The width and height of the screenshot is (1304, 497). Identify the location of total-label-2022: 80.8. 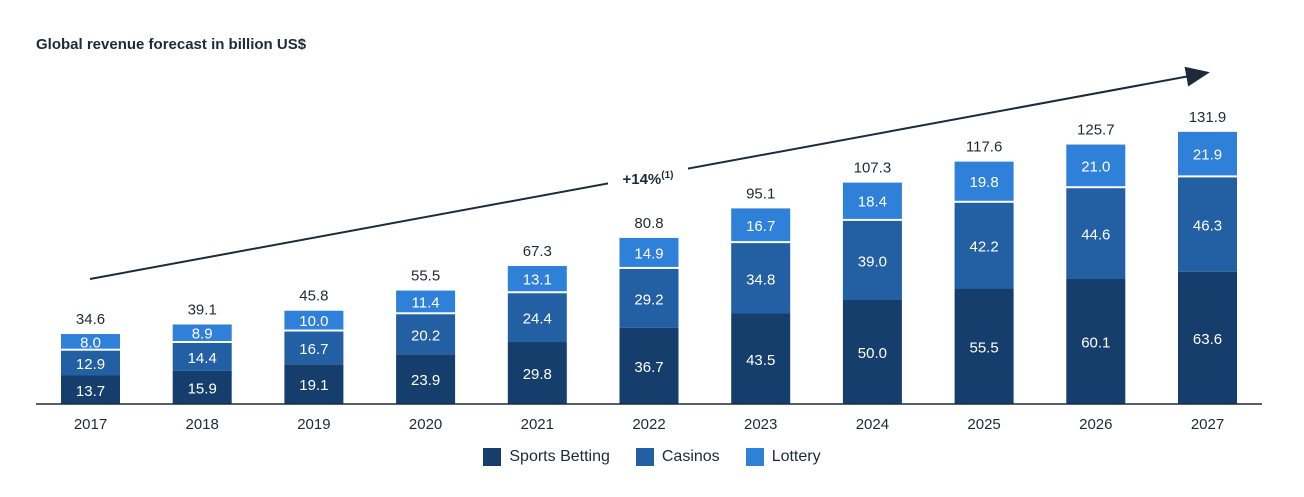
(648, 223).